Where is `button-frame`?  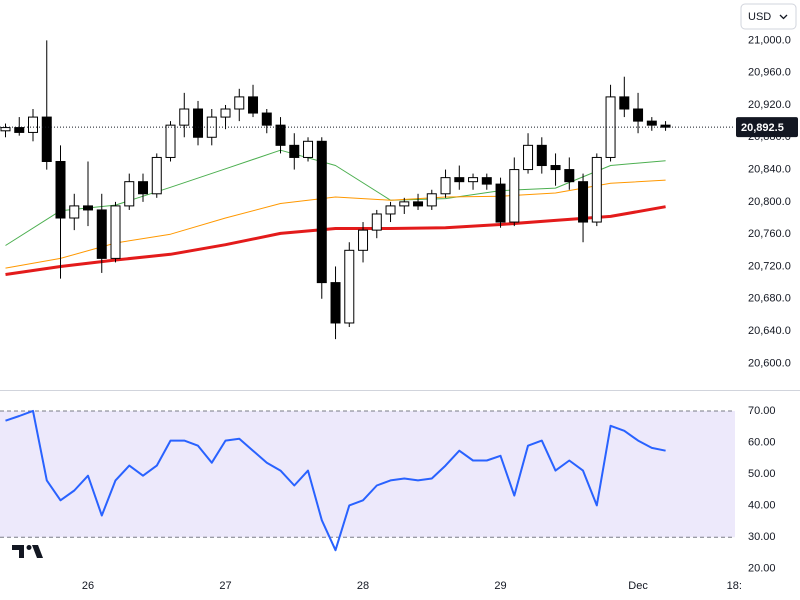
button-frame is located at coordinates (768, 16).